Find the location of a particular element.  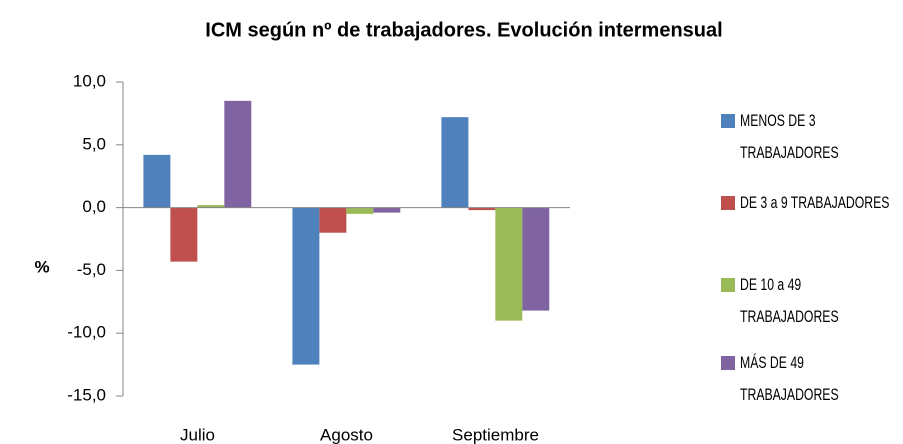

y-tick-label: 5,0 is located at coordinates (94, 143).